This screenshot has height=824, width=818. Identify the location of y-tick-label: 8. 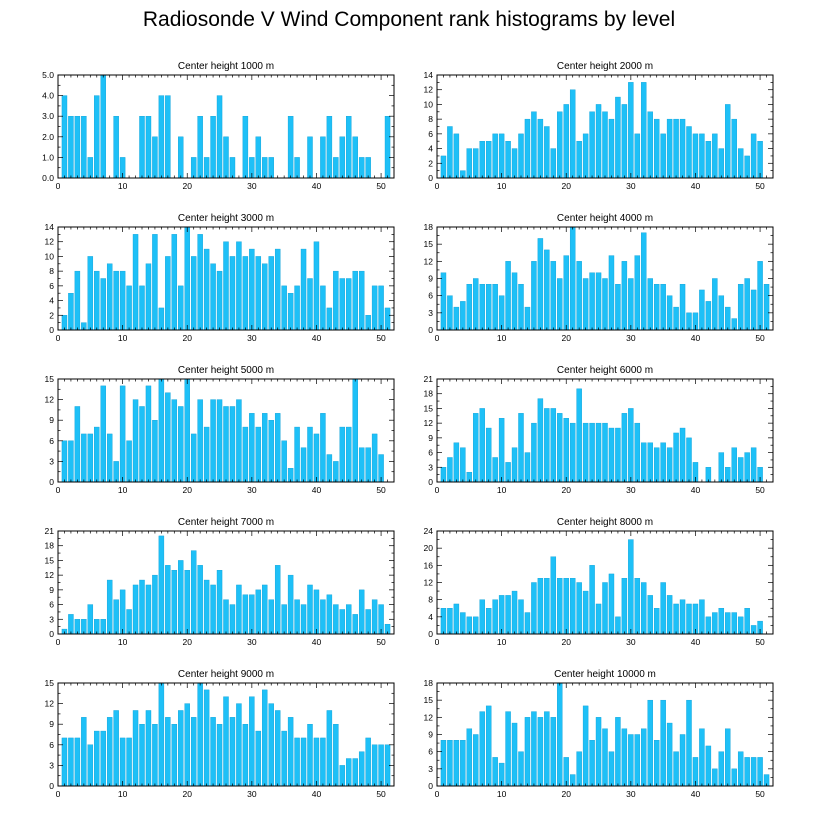
(430, 600).